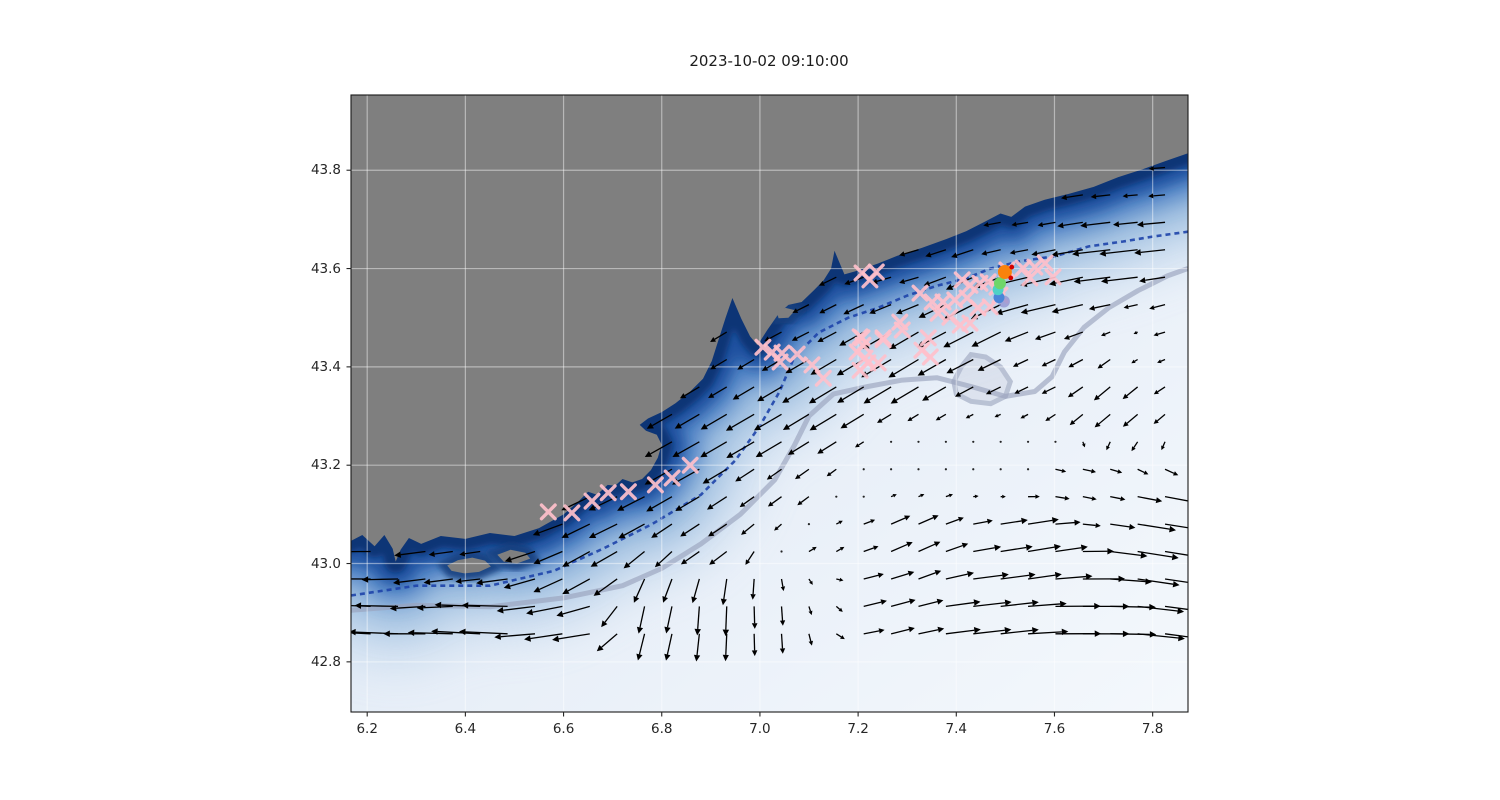  What do you see at coordinates (325, 661) in the screenshot?
I see `y-tick-label: 42.8` at bounding box center [325, 661].